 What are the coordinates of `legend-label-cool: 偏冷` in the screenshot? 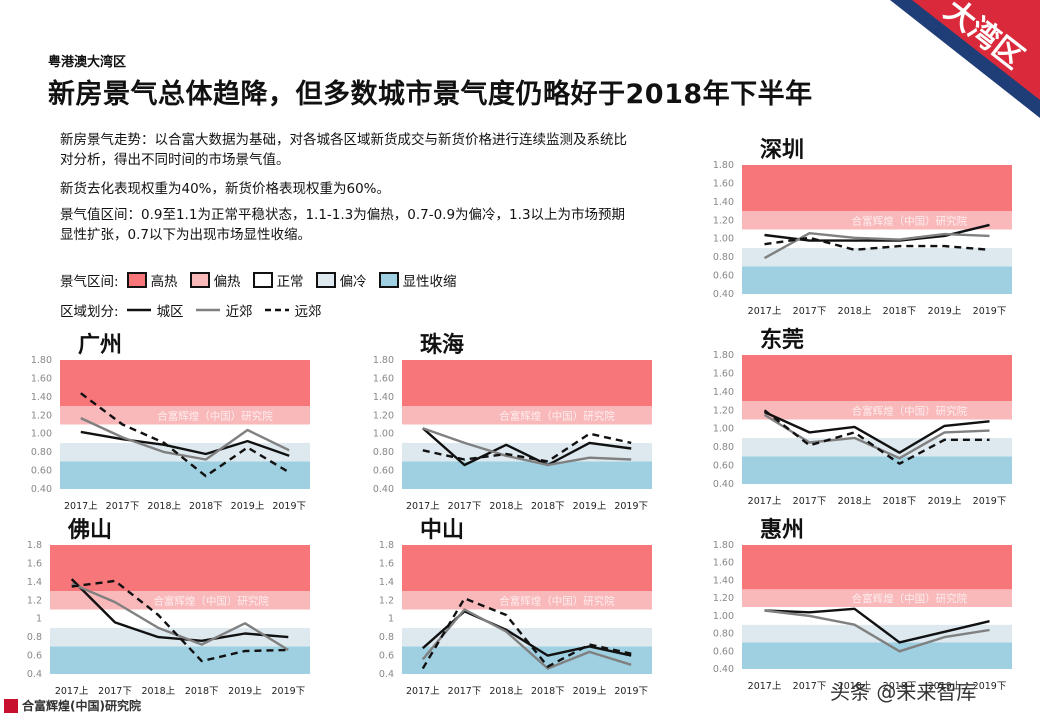 It's located at (353, 282).